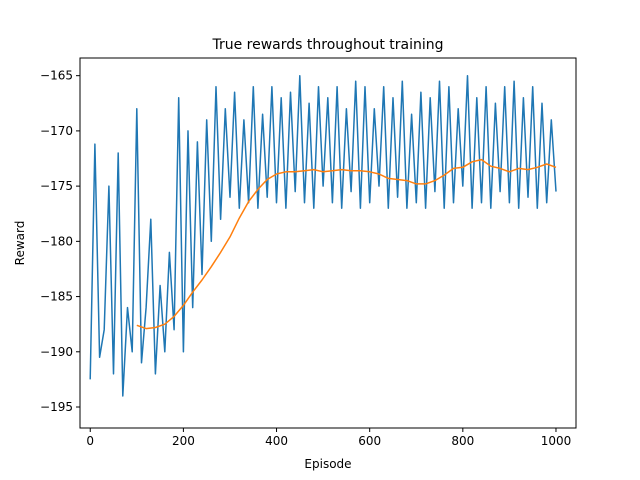 The height and width of the screenshot is (480, 640). I want to click on x-axis-ticks: 0 200 400 600 800 1000, so click(328, 438).